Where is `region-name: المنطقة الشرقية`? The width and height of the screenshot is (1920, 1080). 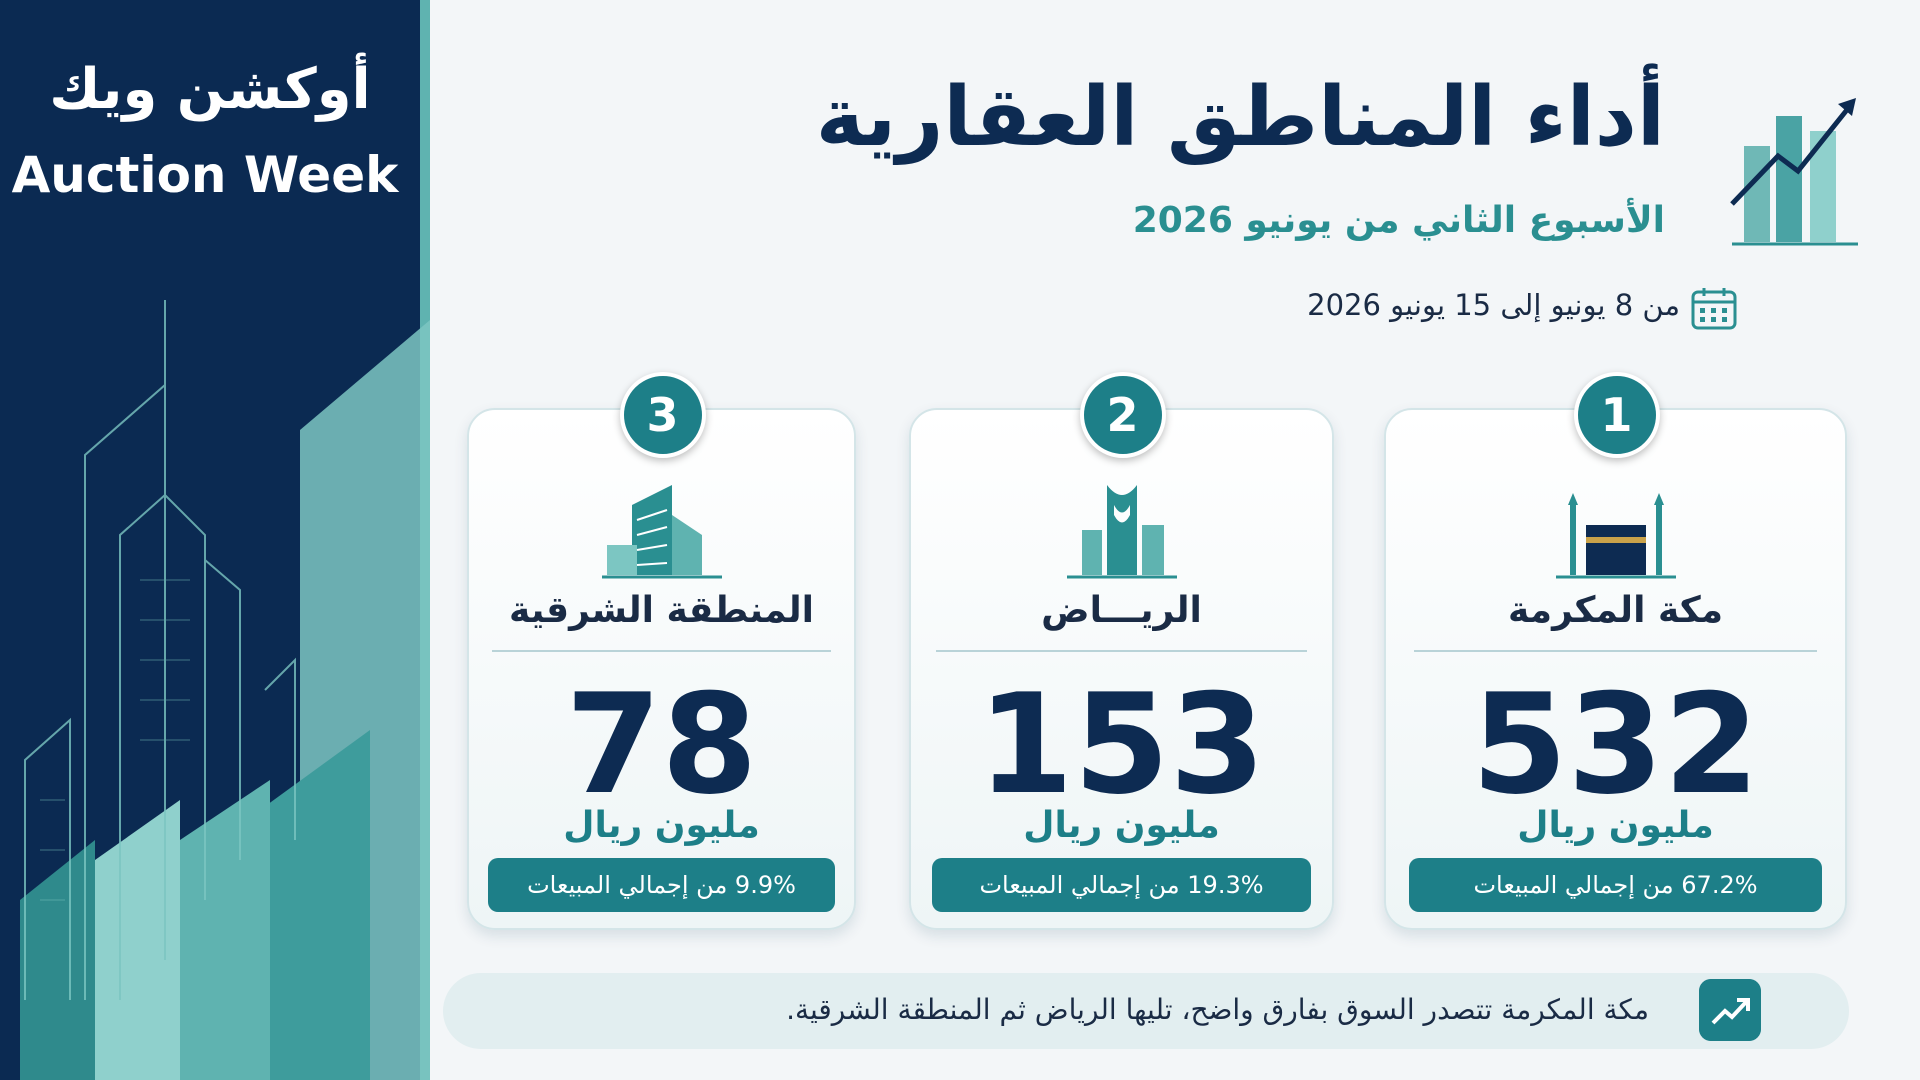
region-name: المنطقة الشرقية is located at coordinates (661, 610).